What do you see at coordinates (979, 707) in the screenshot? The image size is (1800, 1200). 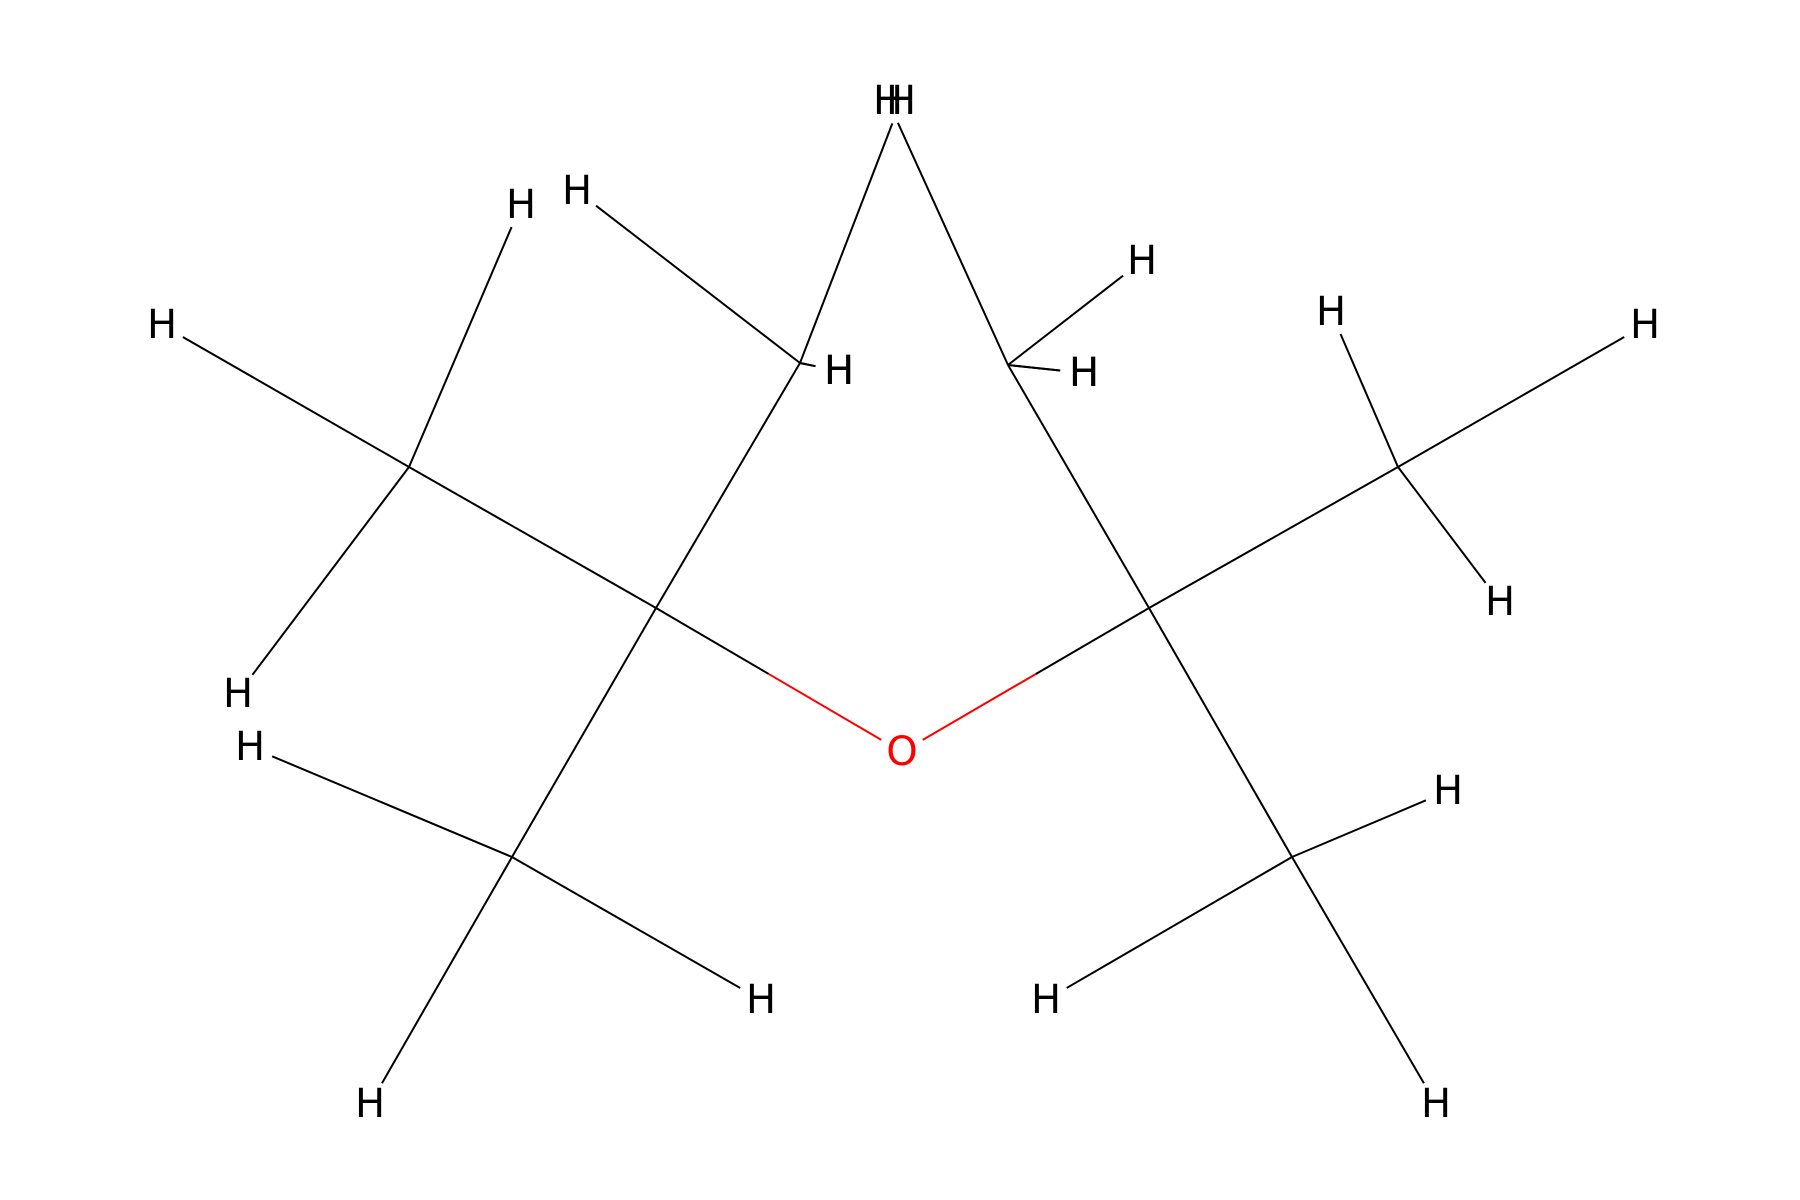 I see `bond-o-c3-half-a` at bounding box center [979, 707].